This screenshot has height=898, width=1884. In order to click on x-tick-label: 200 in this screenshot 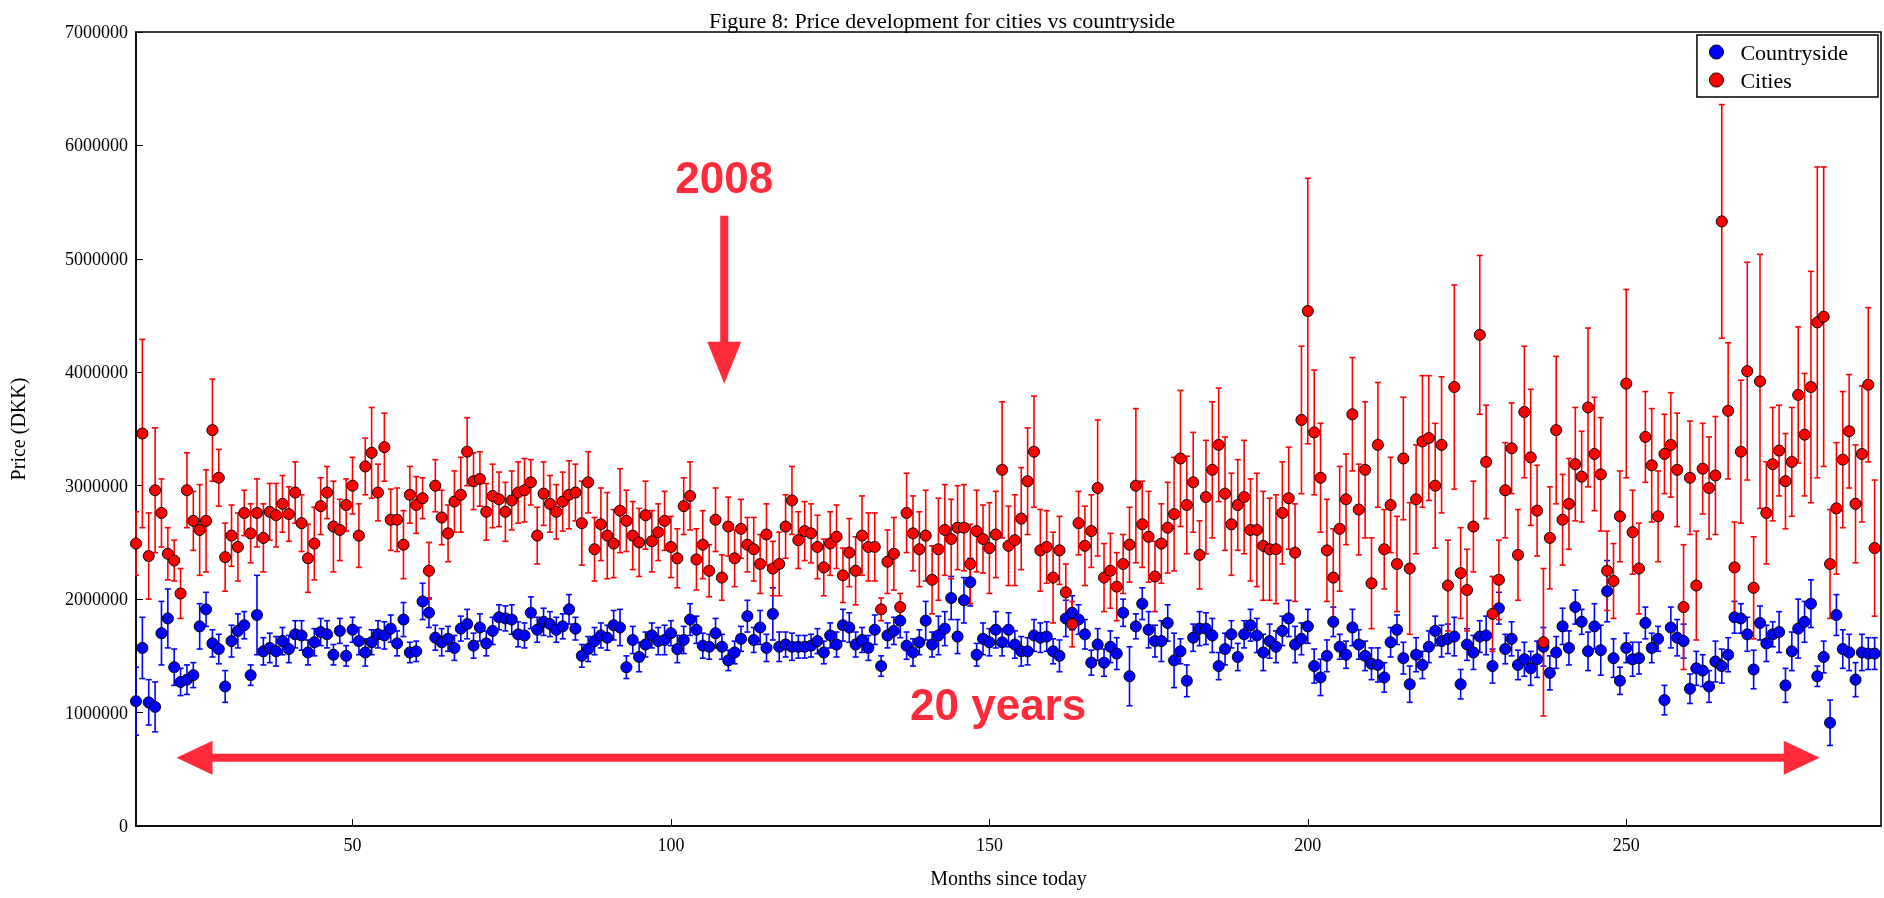, I will do `click(1308, 845)`.